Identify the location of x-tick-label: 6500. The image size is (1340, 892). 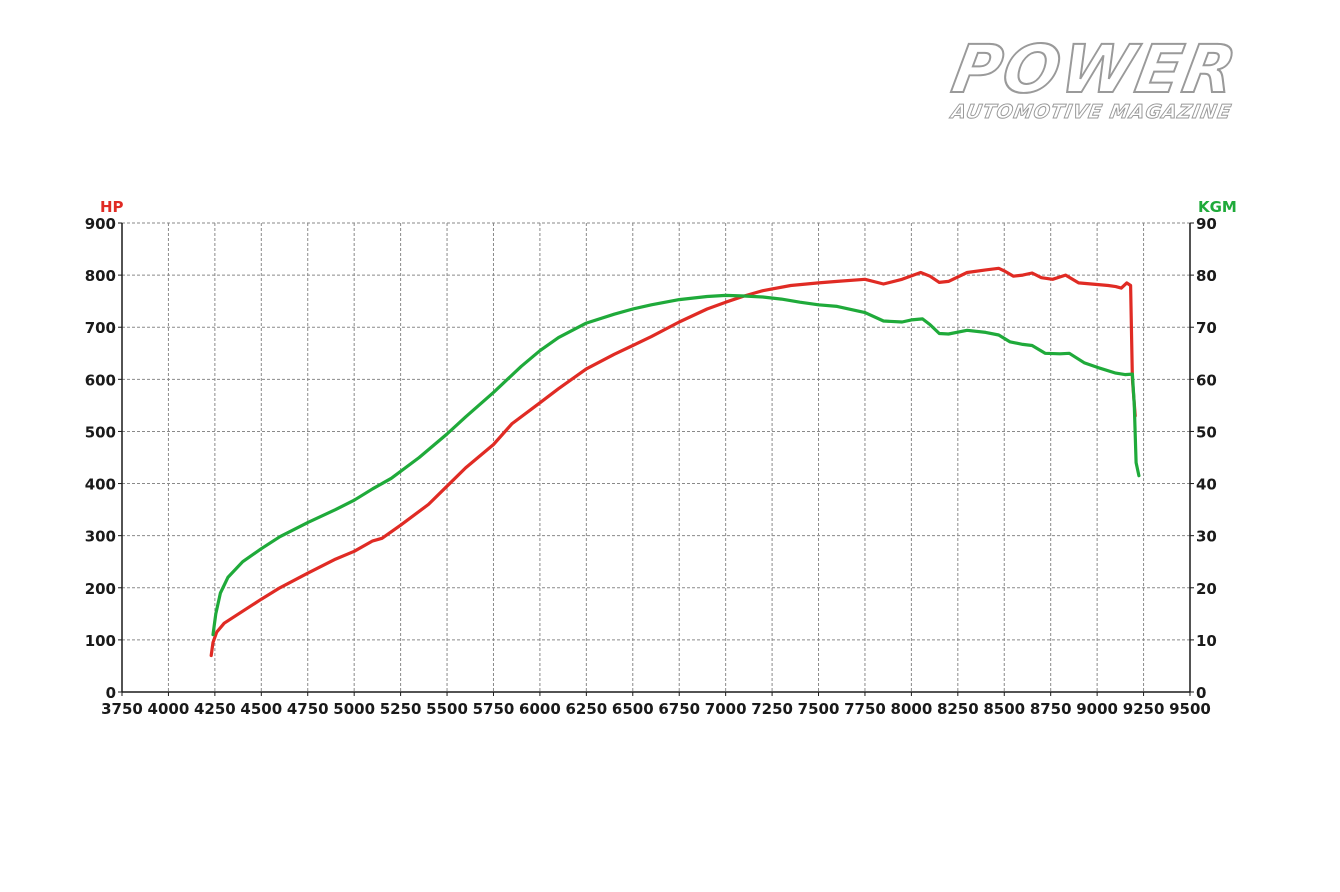
(633, 709).